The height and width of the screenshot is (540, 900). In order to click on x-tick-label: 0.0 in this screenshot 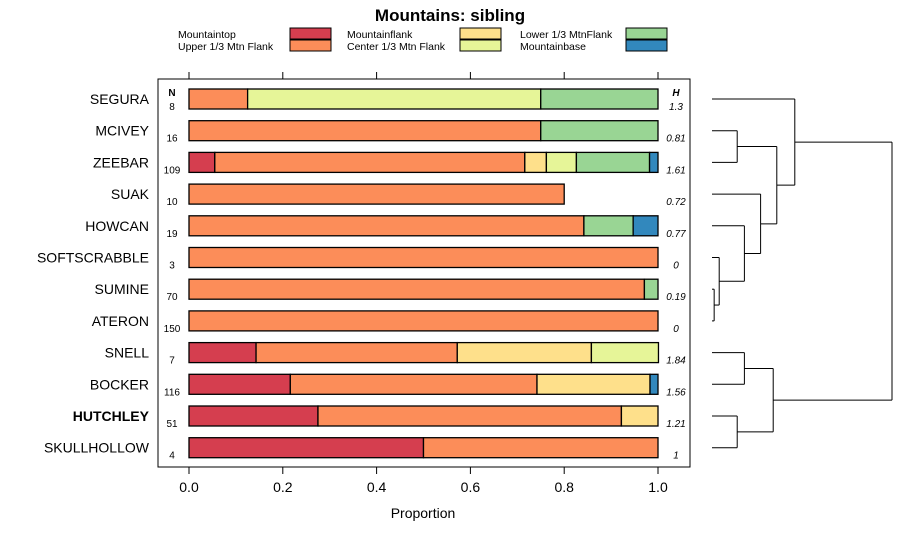, I will do `click(189, 487)`.